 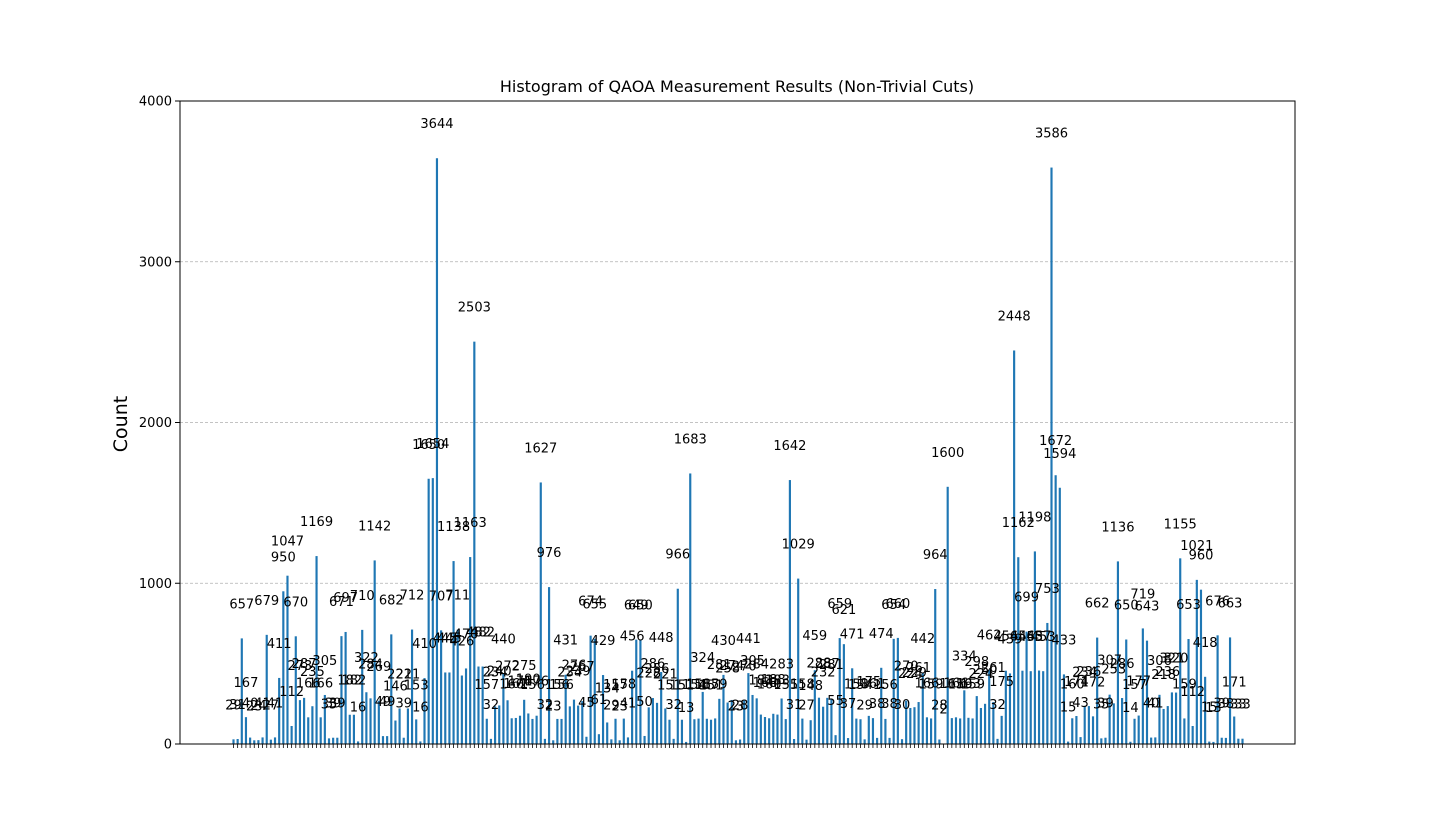 What do you see at coordinates (1059, 454) in the screenshot?
I see `bar-value-label: 1594` at bounding box center [1059, 454].